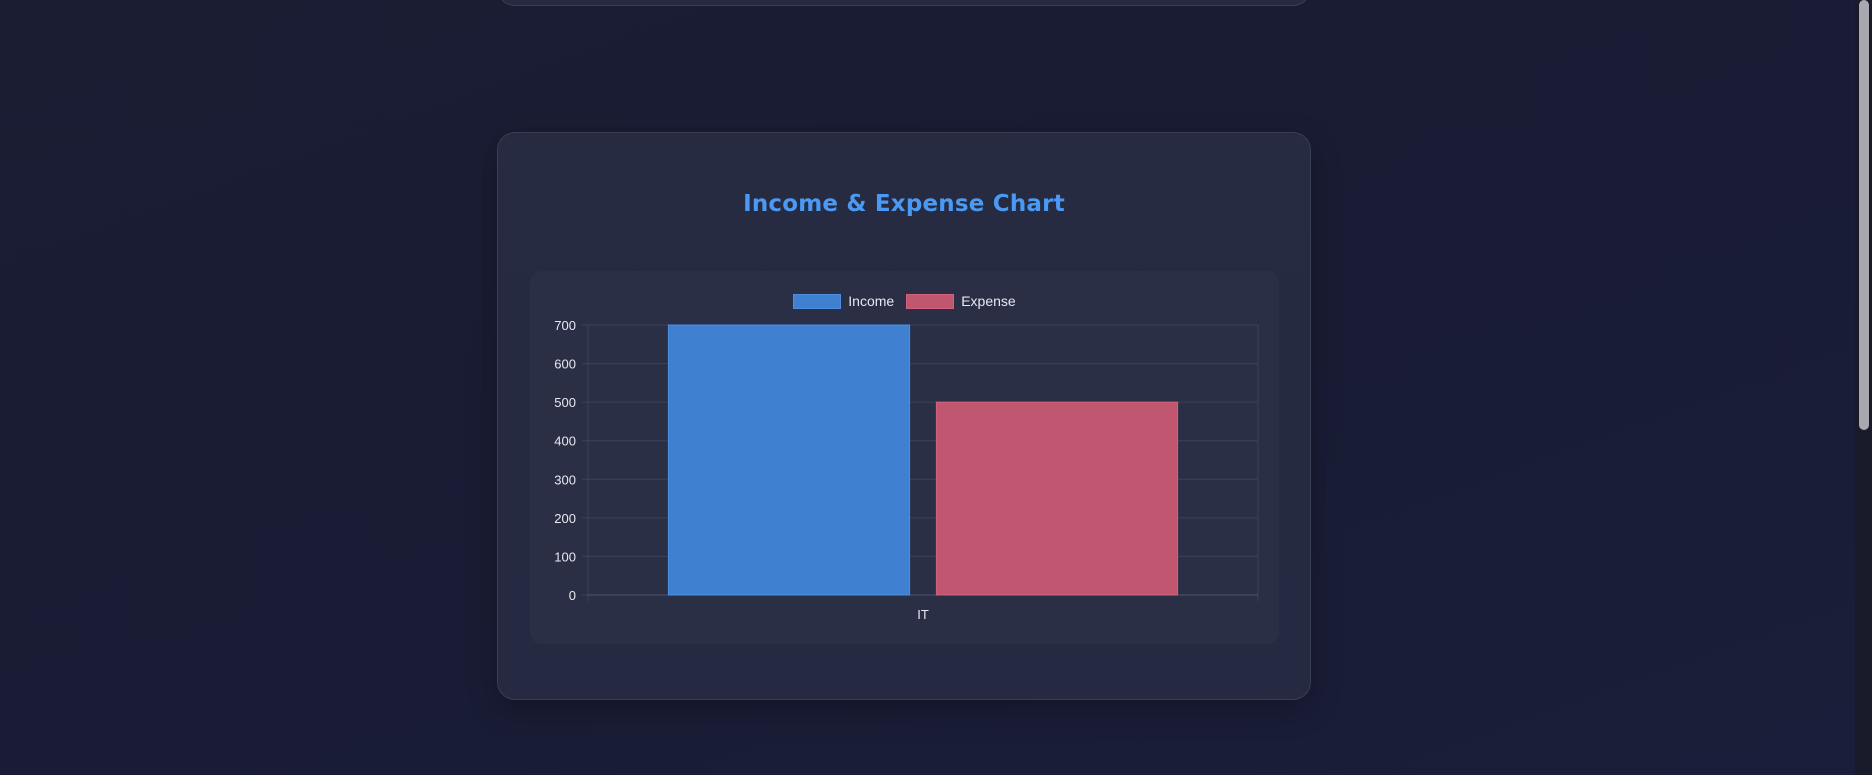  Describe the element at coordinates (565, 556) in the screenshot. I see `y-tick-label-1: 100` at that location.